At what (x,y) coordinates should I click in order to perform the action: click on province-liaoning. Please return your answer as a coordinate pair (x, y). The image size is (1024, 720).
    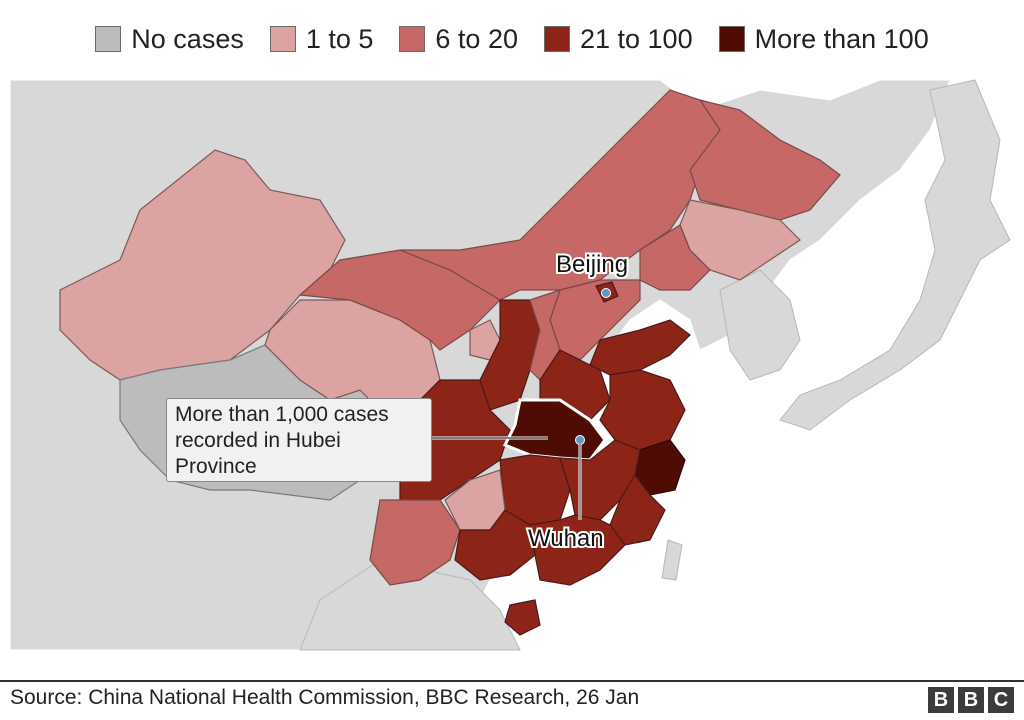
    Looking at the image, I should click on (675, 257).